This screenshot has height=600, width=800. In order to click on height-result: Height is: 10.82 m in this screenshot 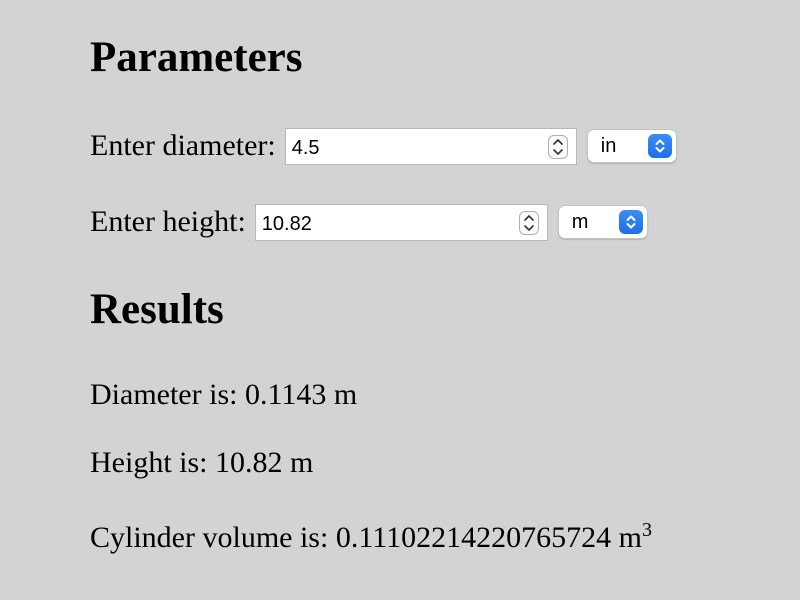, I will do `click(202, 462)`.